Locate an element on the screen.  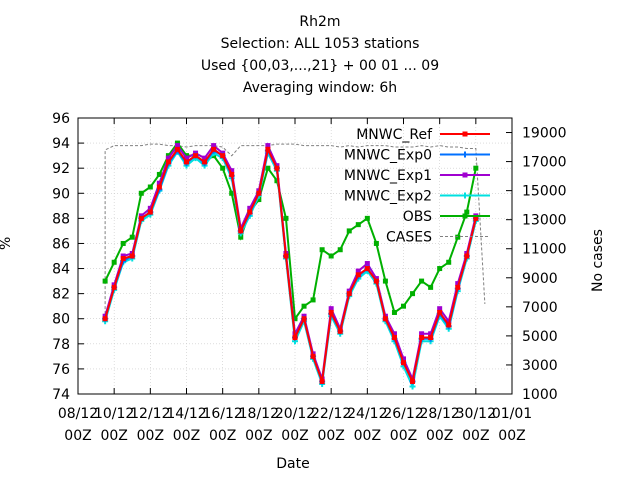
y2-tick-label: 15000 is located at coordinates (544, 192).